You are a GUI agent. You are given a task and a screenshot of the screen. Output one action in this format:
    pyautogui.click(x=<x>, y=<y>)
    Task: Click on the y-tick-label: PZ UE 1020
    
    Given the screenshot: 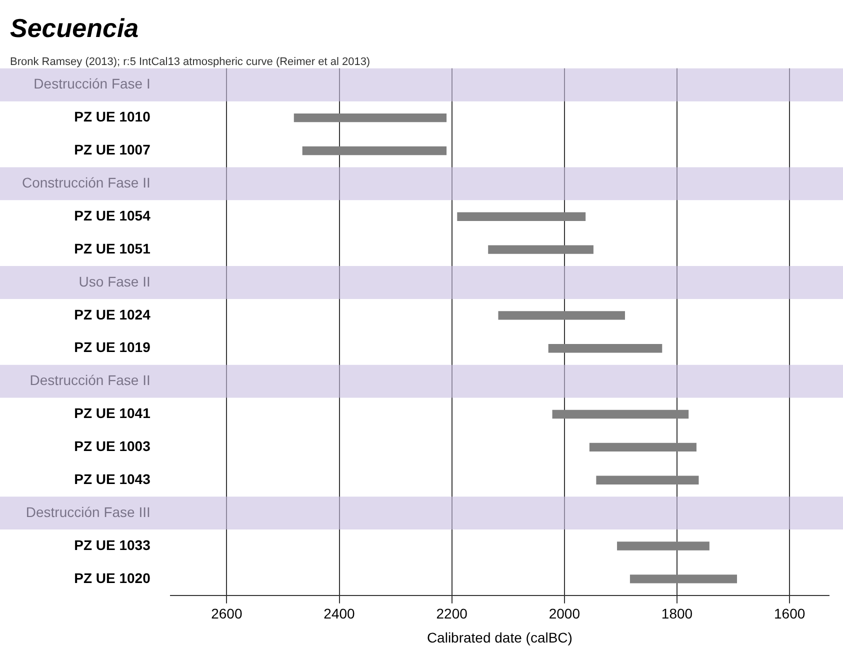 What is the action you would take?
    pyautogui.click(x=112, y=578)
    